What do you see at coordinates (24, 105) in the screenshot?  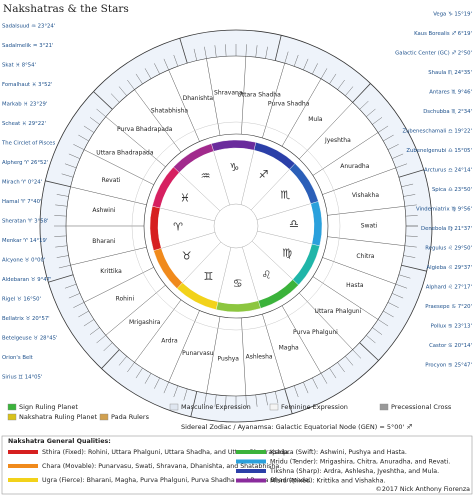 I see `star-label: Markab ♓ 23°29'` at bounding box center [24, 105].